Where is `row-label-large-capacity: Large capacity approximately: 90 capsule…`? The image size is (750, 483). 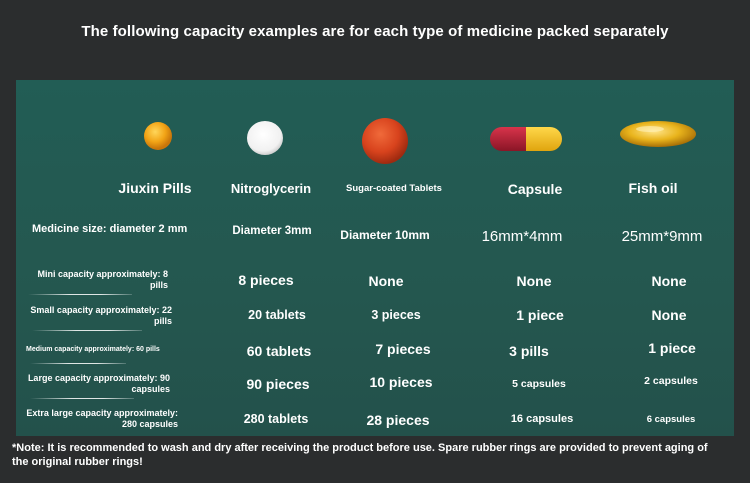 row-label-large-capacity: Large capacity approximately: 90 capsule… is located at coordinates (98, 383).